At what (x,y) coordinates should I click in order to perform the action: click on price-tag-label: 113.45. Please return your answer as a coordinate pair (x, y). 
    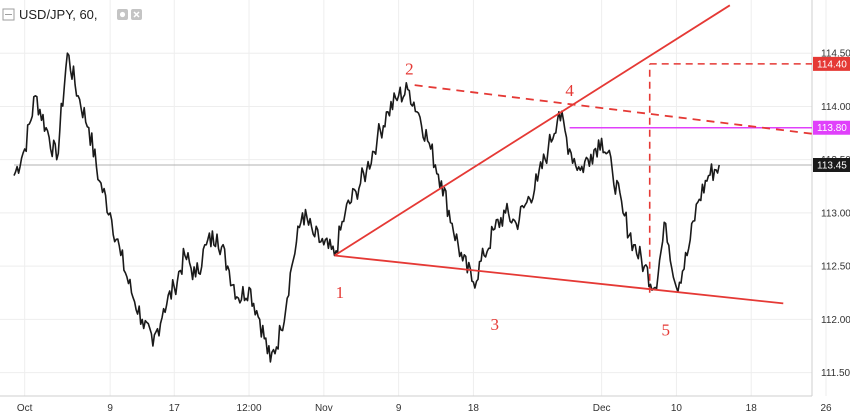
    Looking at the image, I should click on (832, 166).